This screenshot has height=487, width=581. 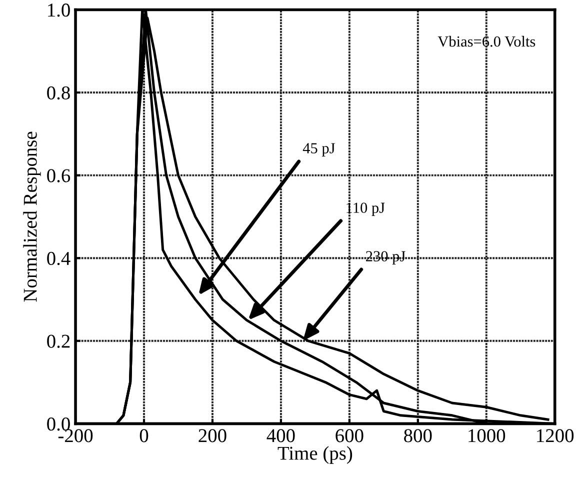 What do you see at coordinates (75, 435) in the screenshot?
I see `x-tick-label: -200` at bounding box center [75, 435].